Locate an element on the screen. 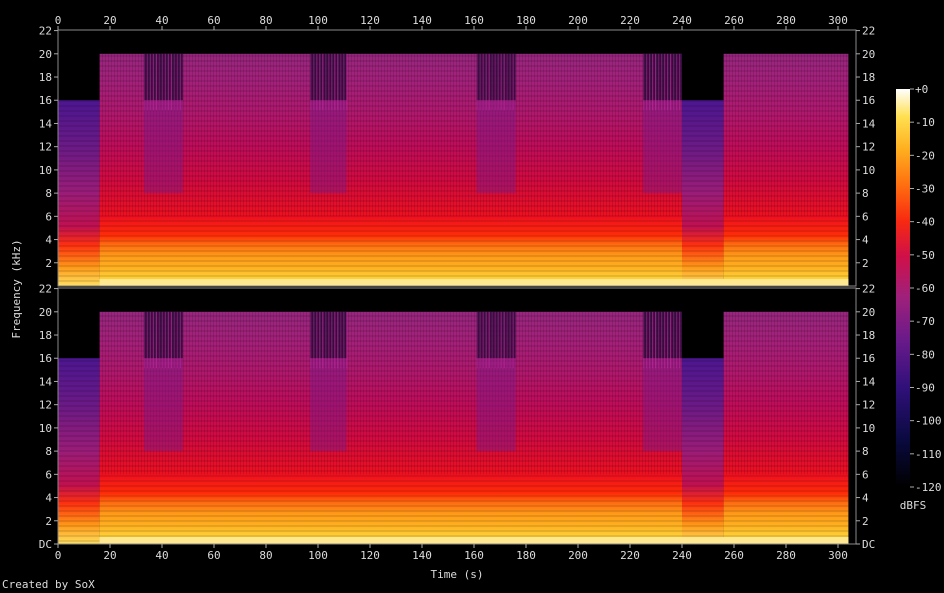 This screenshot has height=593, width=944. colorbar-tick-label: -100 is located at coordinates (928, 421).